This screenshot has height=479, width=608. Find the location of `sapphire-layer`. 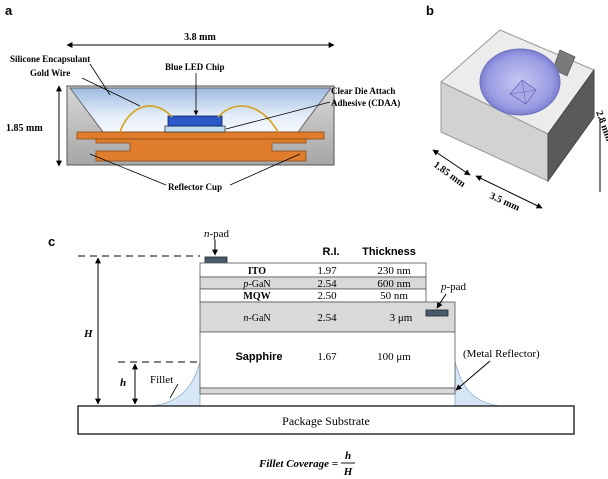

sapphire-layer is located at coordinates (327, 360).